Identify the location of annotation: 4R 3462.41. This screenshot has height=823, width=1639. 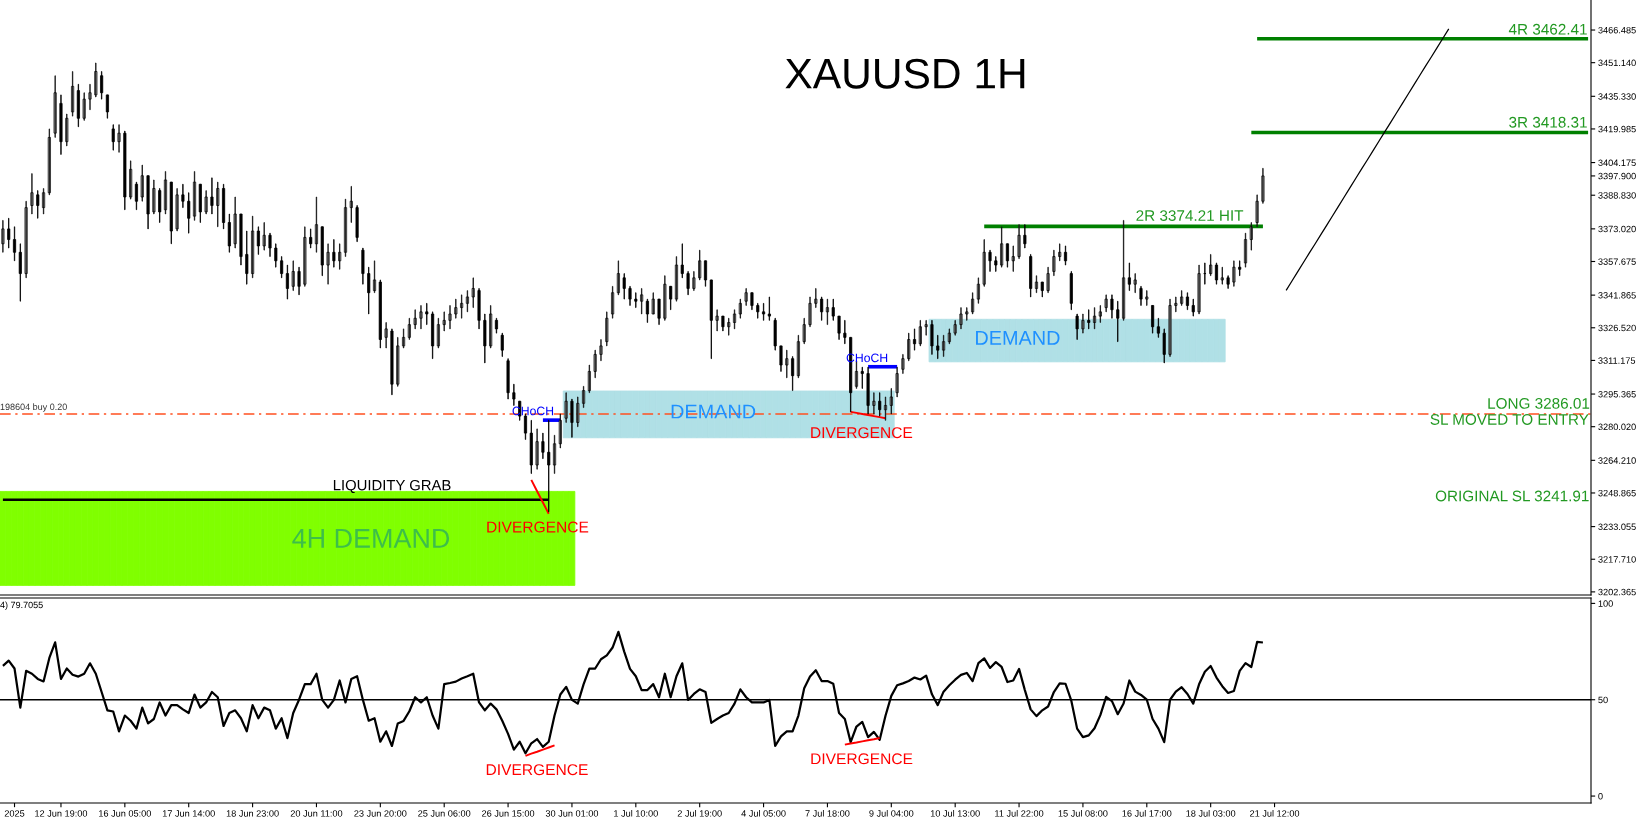
(1547, 29).